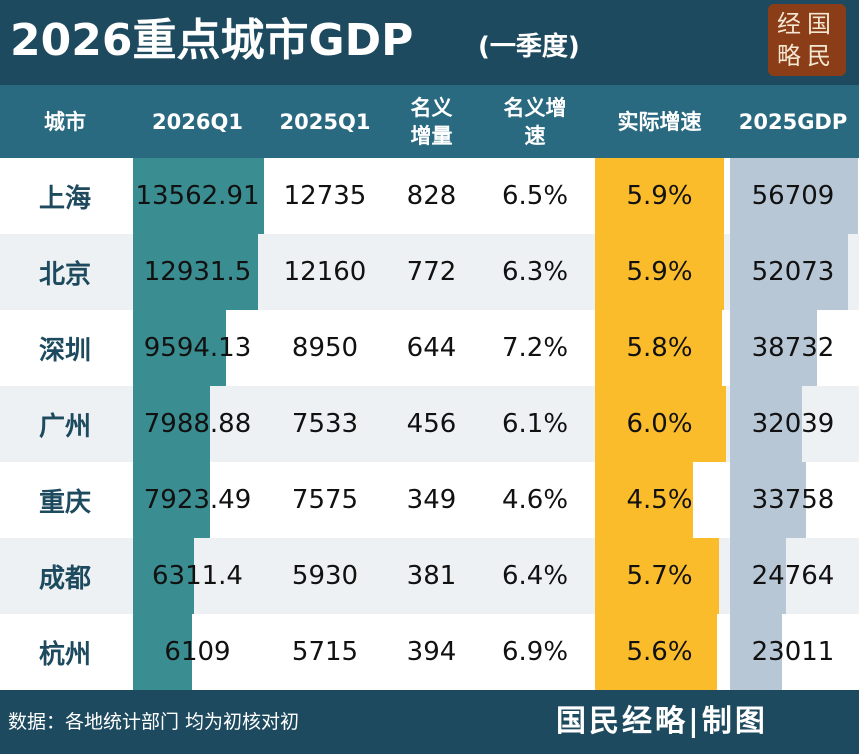  What do you see at coordinates (431, 196) in the screenshot?
I see `cell-value: 828` at bounding box center [431, 196].